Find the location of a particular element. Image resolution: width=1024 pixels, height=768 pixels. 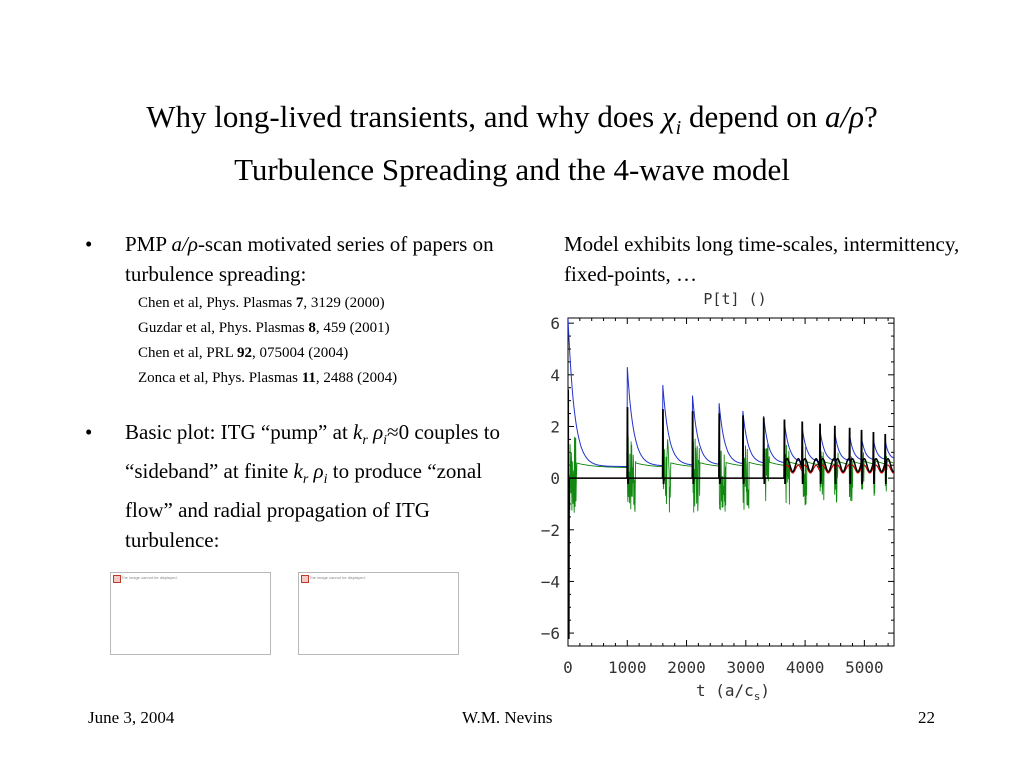

chi-subscript: i is located at coordinates (678, 128).